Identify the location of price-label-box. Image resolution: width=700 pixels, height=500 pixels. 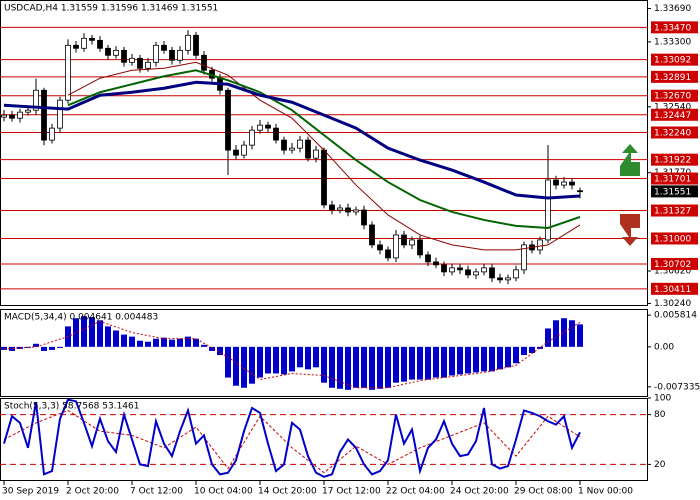
(674, 191).